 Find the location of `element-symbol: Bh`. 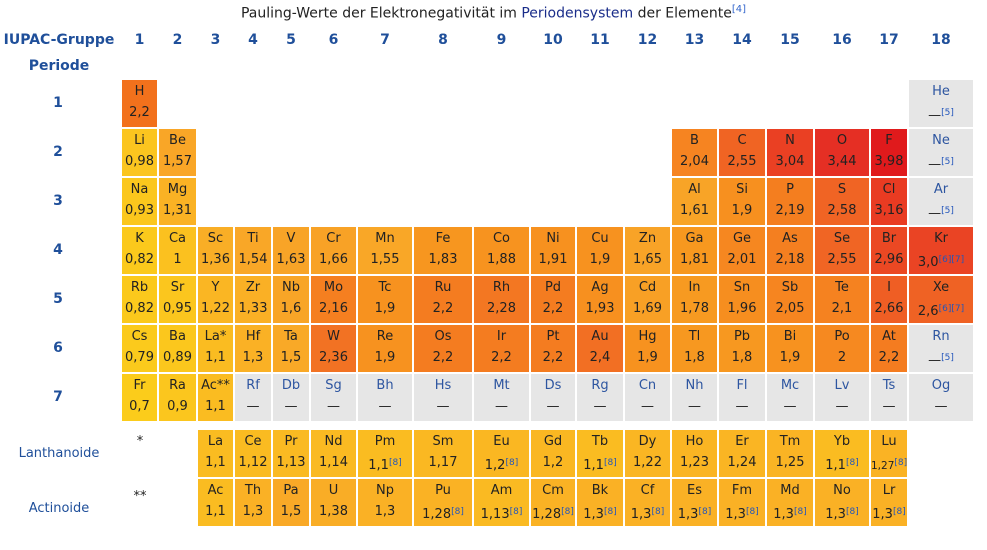

element-symbol: Bh is located at coordinates (385, 385).